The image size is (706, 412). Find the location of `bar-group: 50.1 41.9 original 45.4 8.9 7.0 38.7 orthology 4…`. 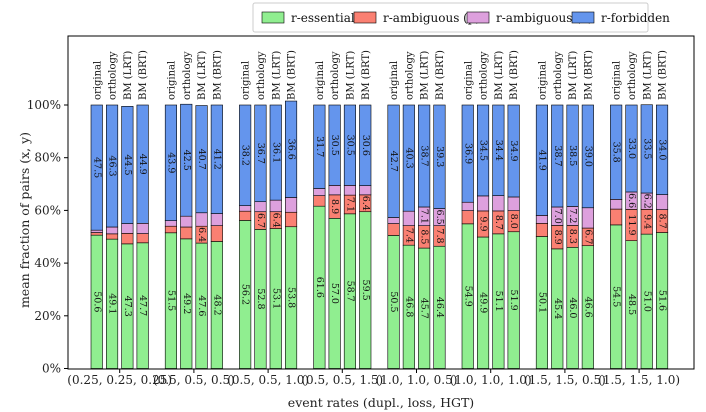

bar-group: 50.1 41.9 original 45.4 8.9 7.0 38.7 orthology 4… is located at coordinates (564, 209).